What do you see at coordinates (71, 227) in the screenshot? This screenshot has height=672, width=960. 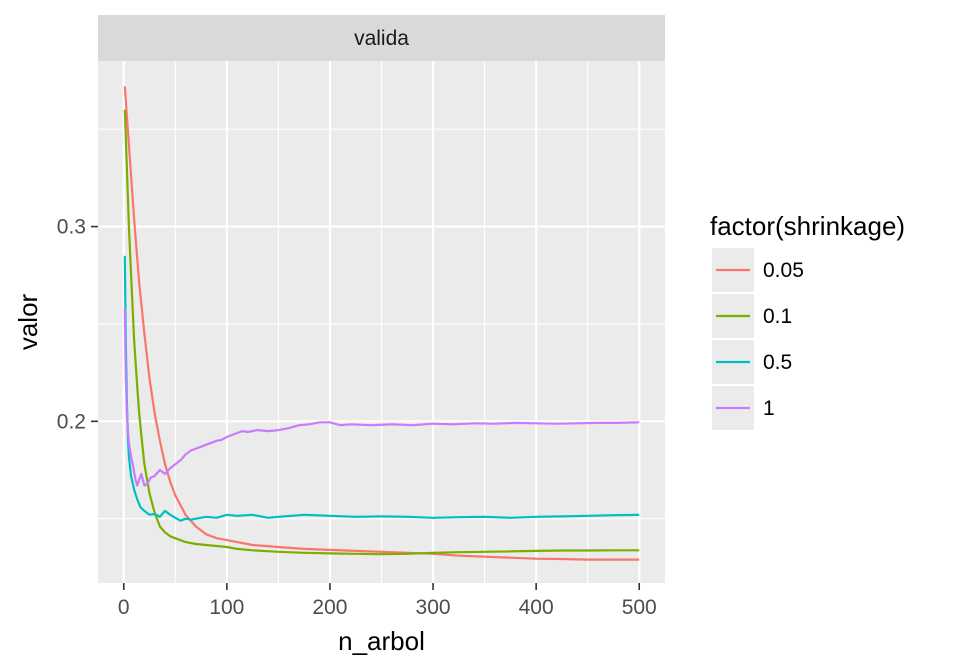 I see `y-tick-label: 0.3` at bounding box center [71, 227].